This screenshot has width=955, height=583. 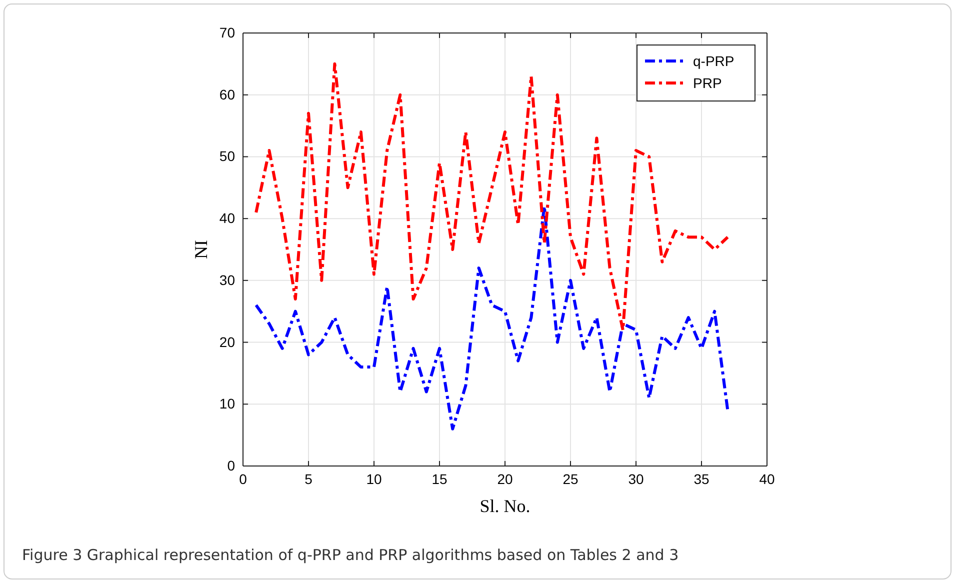 I want to click on y-axis-title: NI, so click(x=201, y=249).